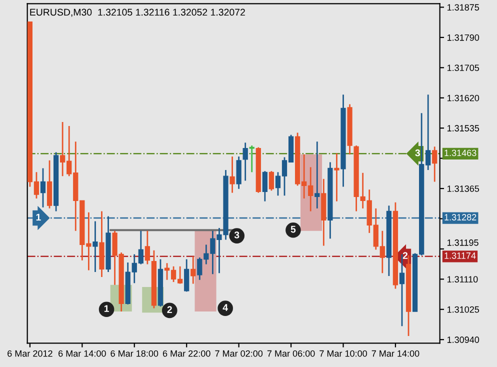 The height and width of the screenshot is (367, 497). Describe the element at coordinates (460, 153) in the screenshot. I see `ref-line-label: 1.31463` at that location.